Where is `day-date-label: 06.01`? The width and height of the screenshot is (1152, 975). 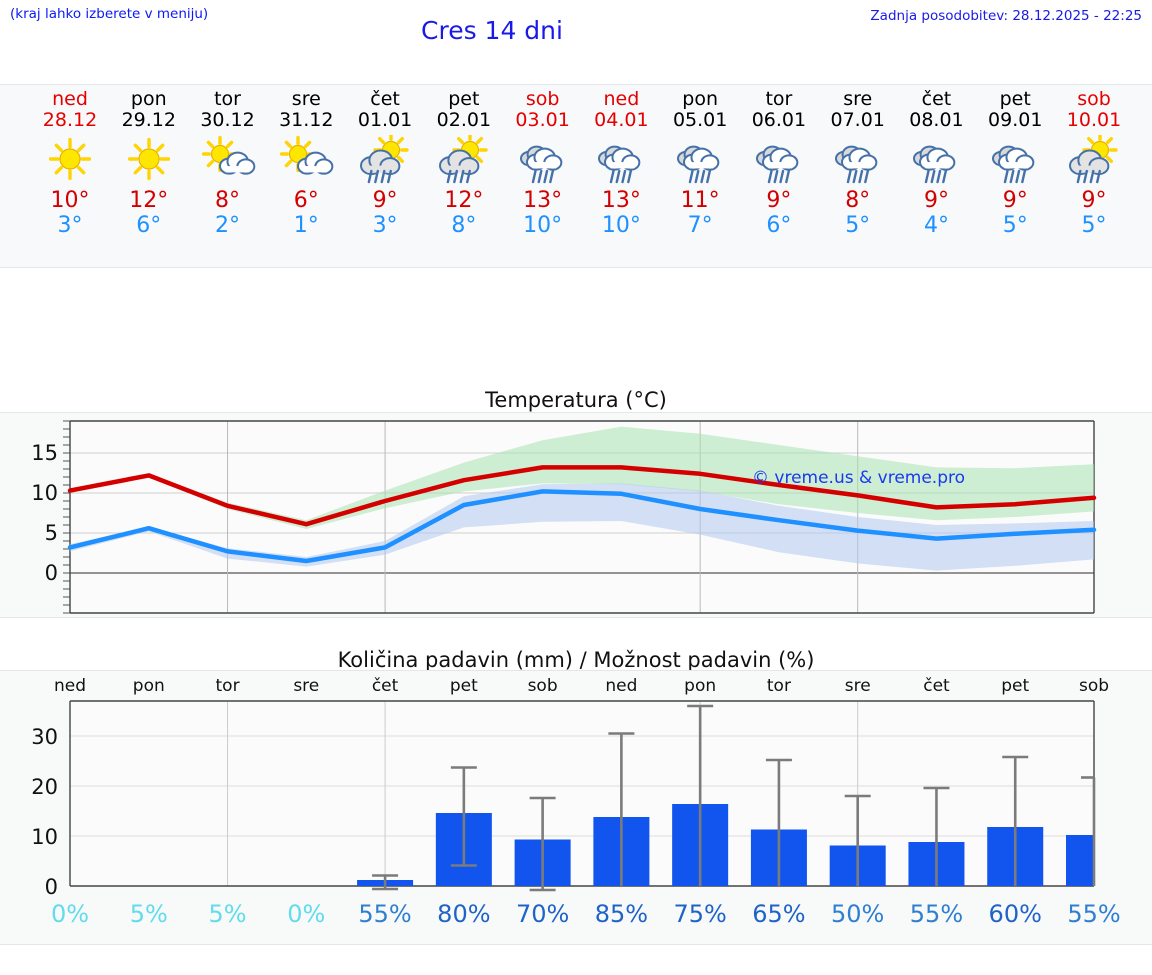
day-date-label: 06.01 is located at coordinates (779, 119).